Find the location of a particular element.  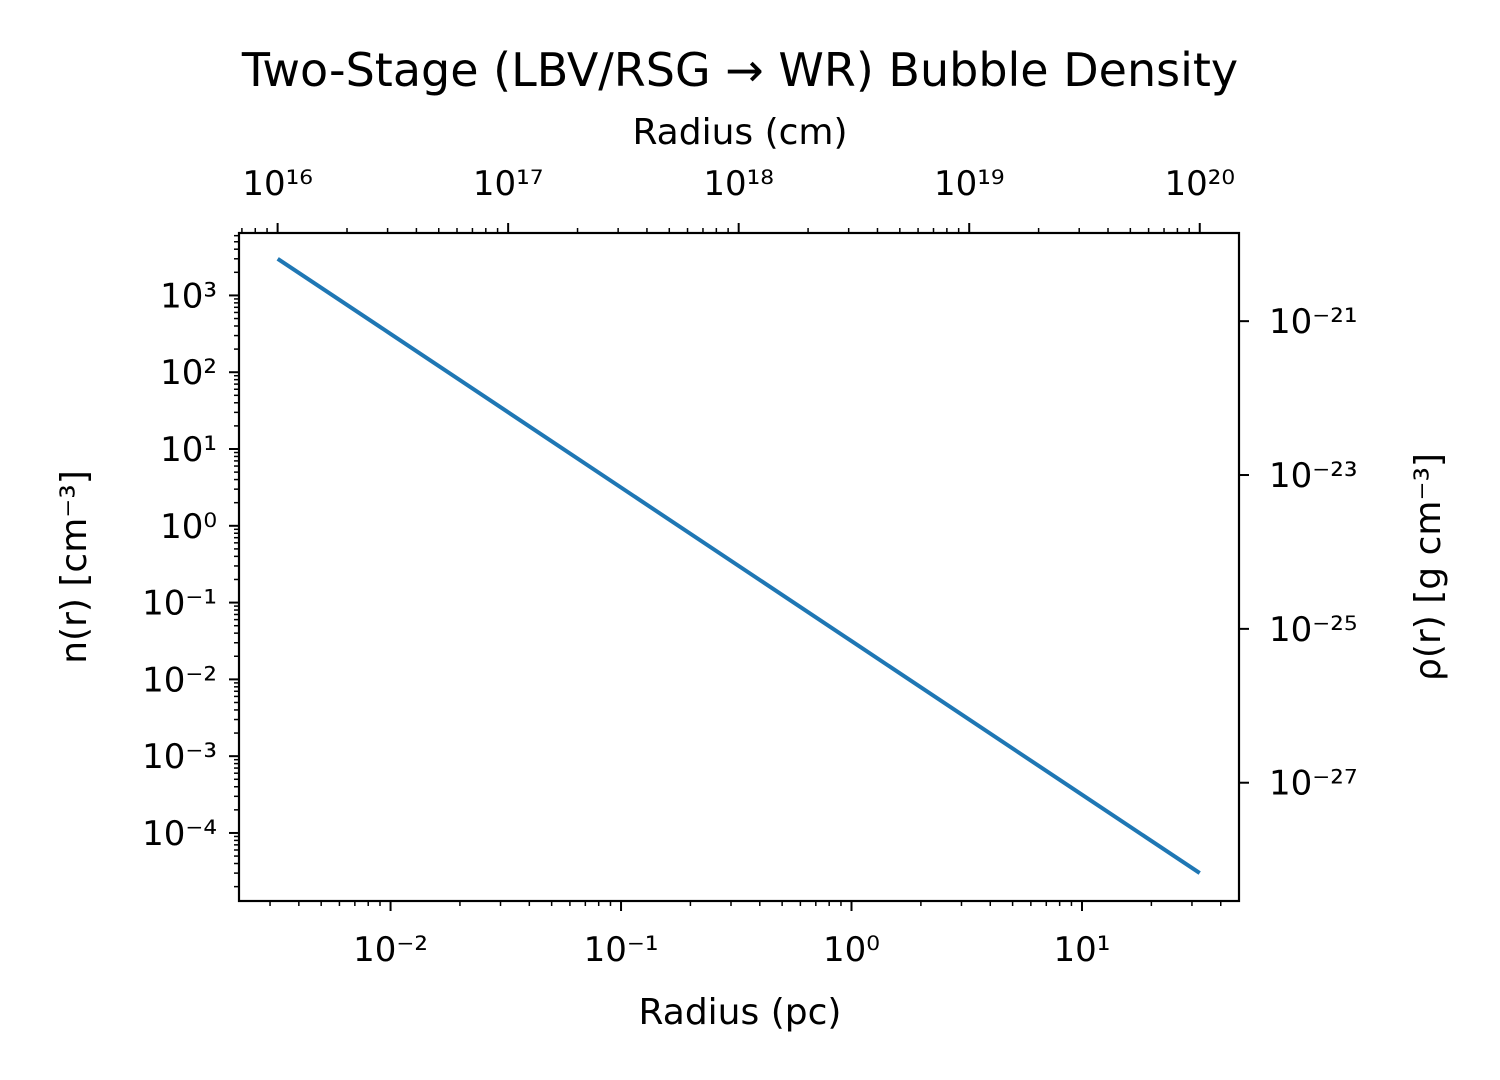

right-tick-label: 10⁻²⁵ is located at coordinates (1313, 630).